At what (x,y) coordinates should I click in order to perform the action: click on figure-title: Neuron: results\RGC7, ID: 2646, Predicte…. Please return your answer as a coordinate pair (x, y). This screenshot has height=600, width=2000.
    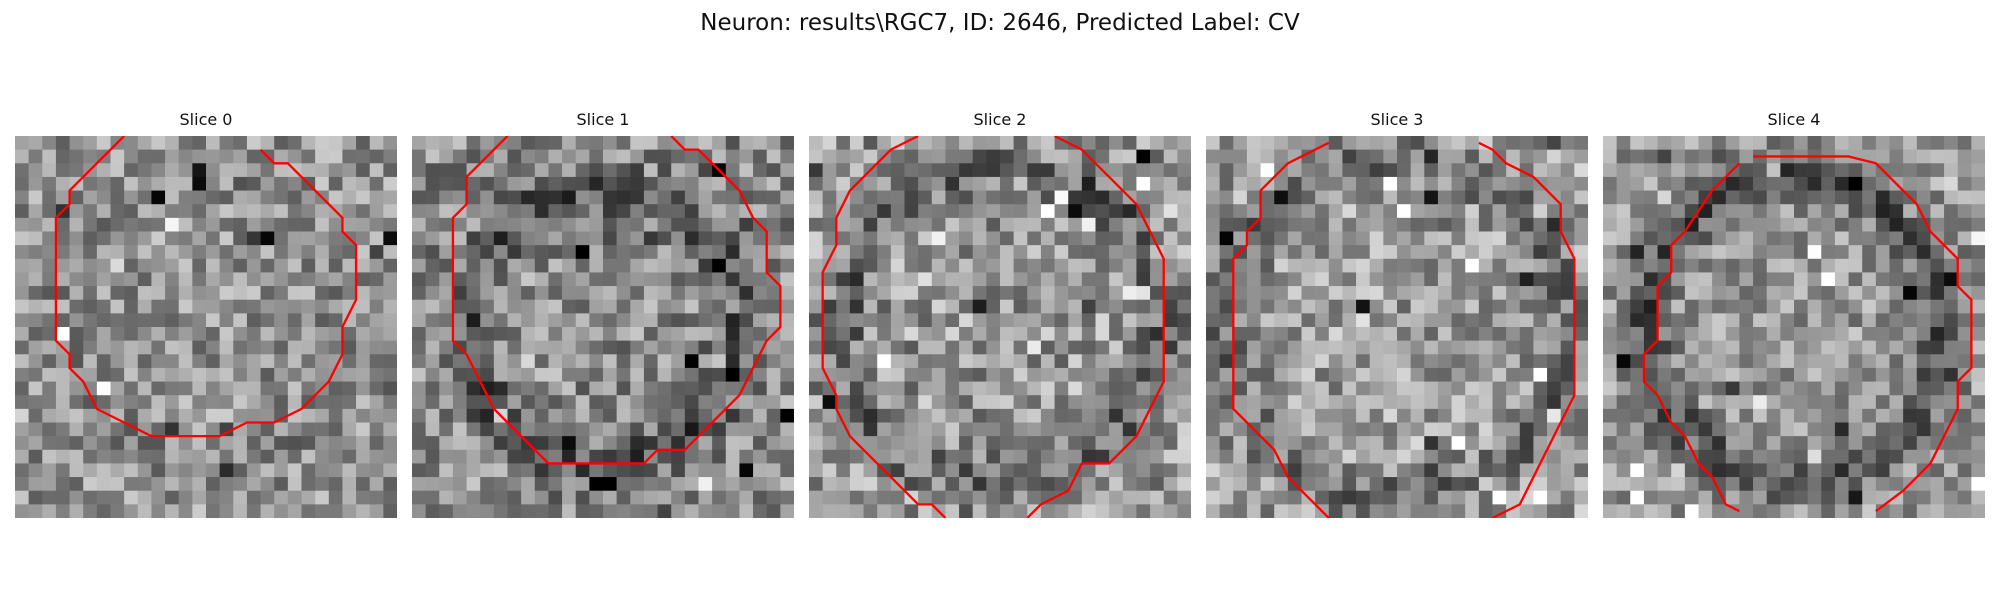
    Looking at the image, I should click on (1000, 23).